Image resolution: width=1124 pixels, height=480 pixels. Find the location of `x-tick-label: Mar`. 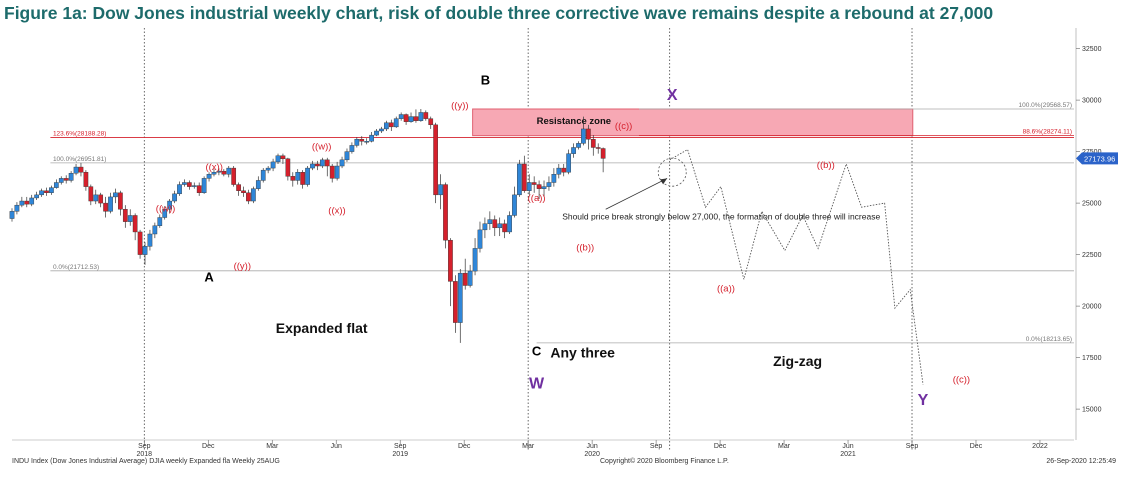

x-tick-label: Mar is located at coordinates (272, 446).